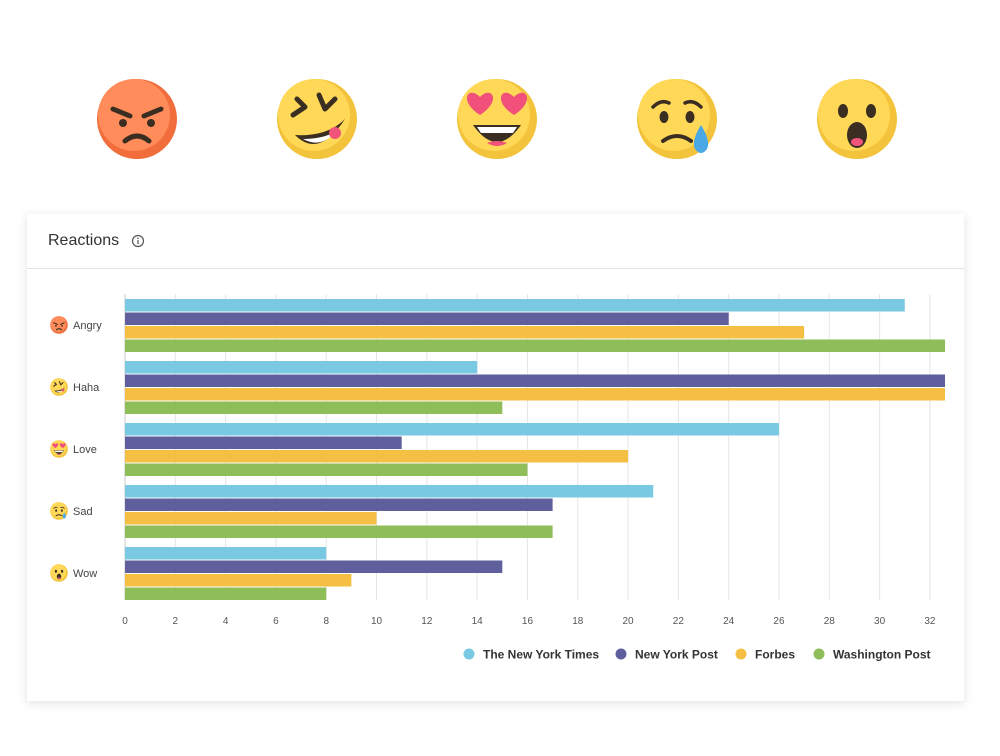 This screenshot has height=756, width=1000. I want to click on category-label: Wow, so click(85, 574).